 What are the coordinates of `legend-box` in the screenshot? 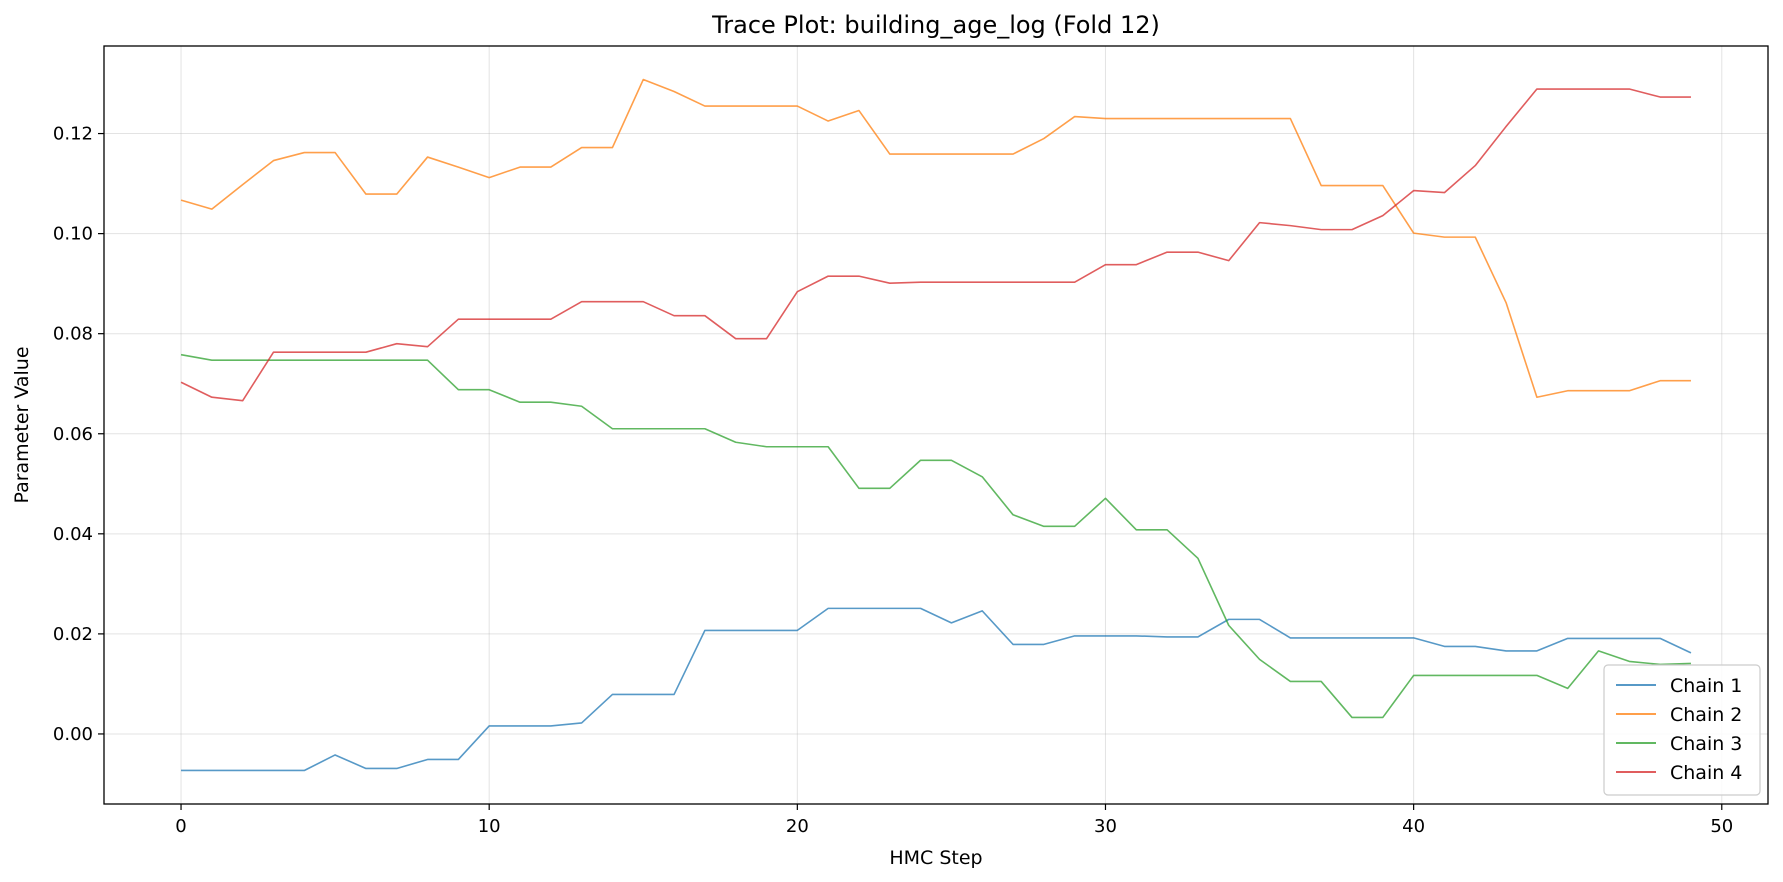 It's located at (1682, 730).